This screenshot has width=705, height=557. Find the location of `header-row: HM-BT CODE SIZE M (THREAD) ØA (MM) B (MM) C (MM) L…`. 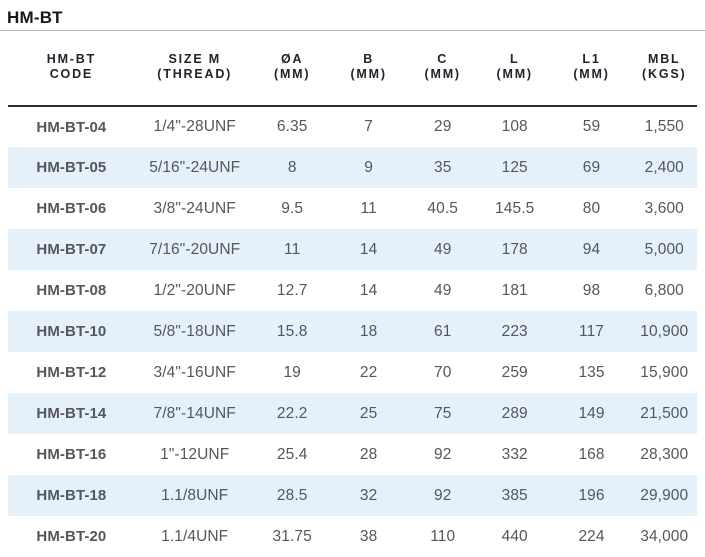

header-row: HM-BT CODE SIZE M (THREAD) ØA (MM) B (MM) C (MM) L… is located at coordinates (352, 69).